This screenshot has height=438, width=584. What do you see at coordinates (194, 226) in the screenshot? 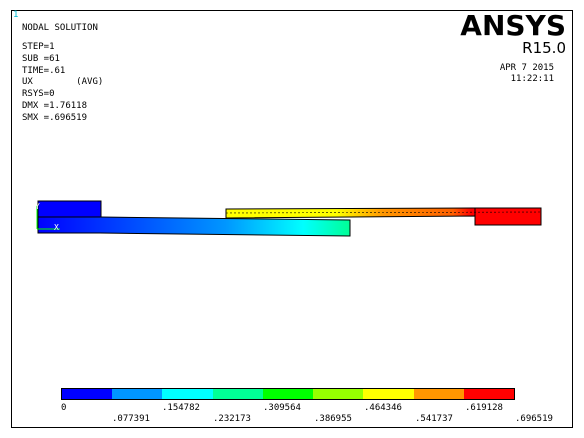
I see `lower-beam` at bounding box center [194, 226].